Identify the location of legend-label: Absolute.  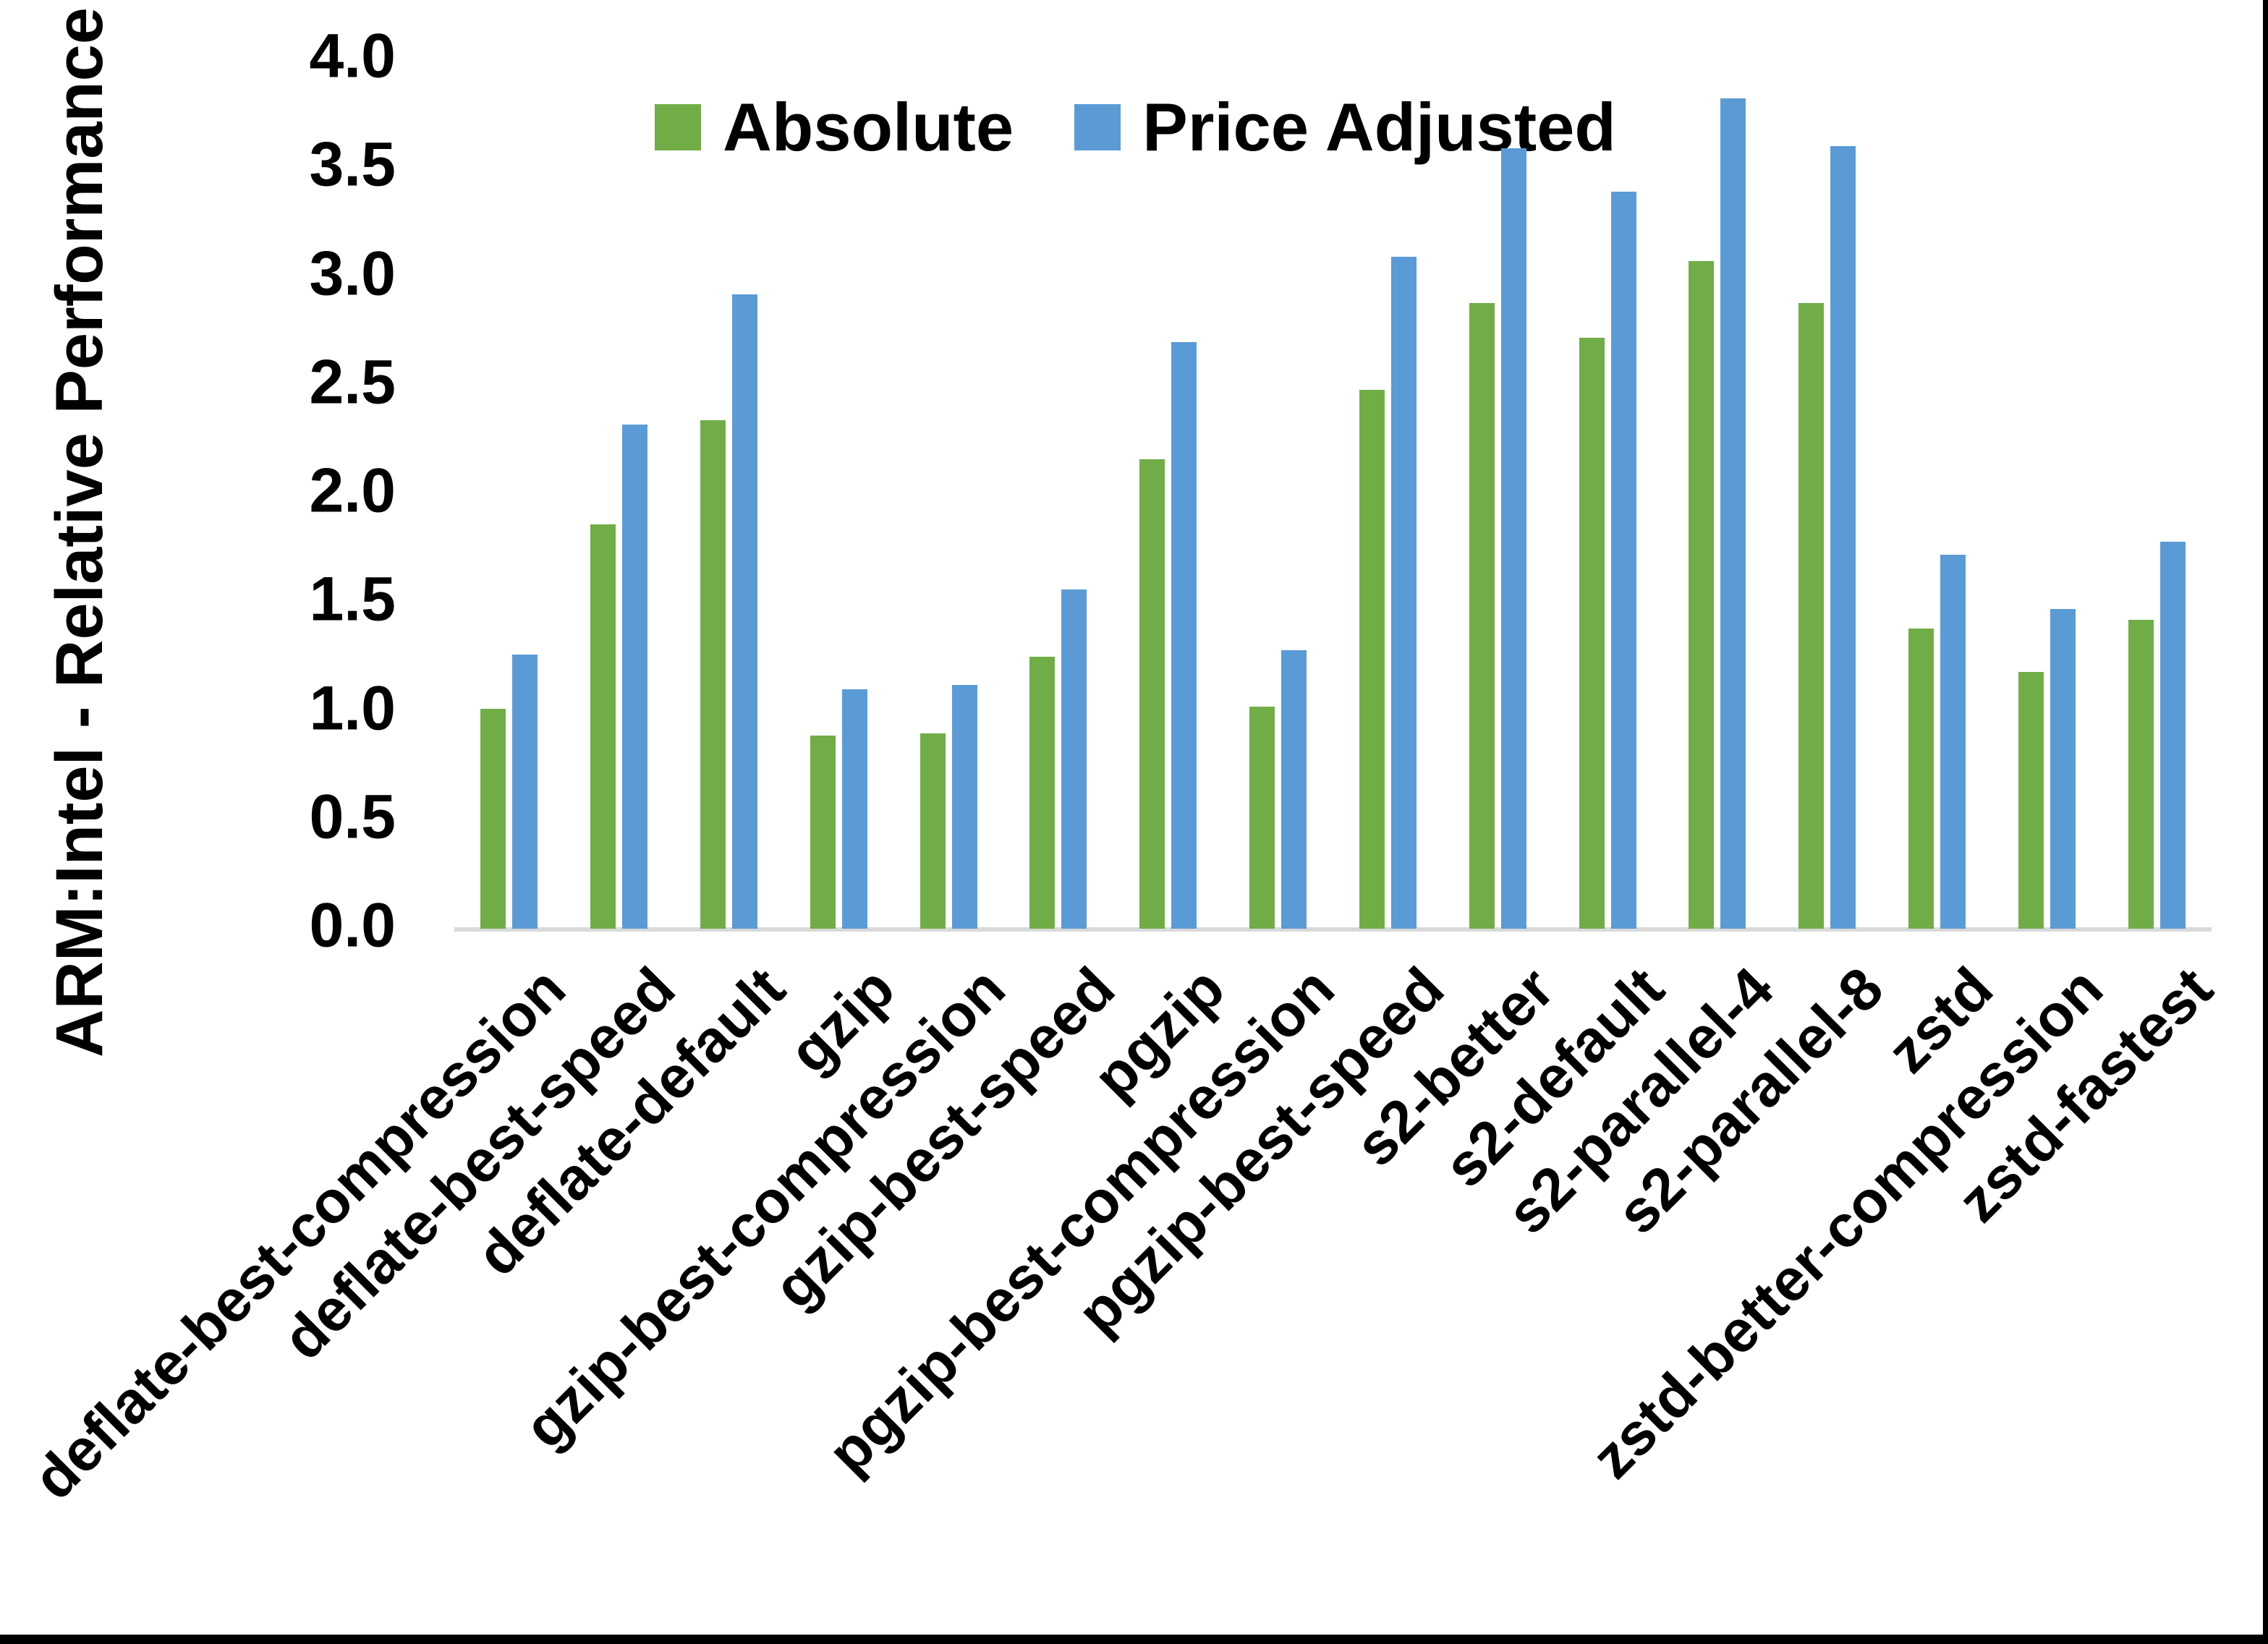
(869, 127).